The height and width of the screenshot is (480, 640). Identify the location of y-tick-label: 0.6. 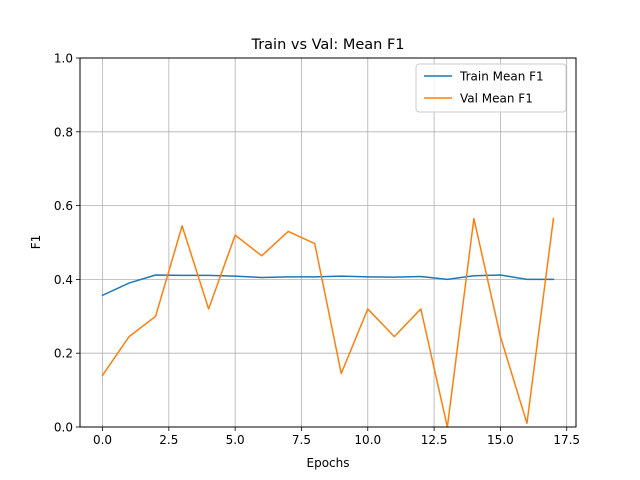
(63, 206).